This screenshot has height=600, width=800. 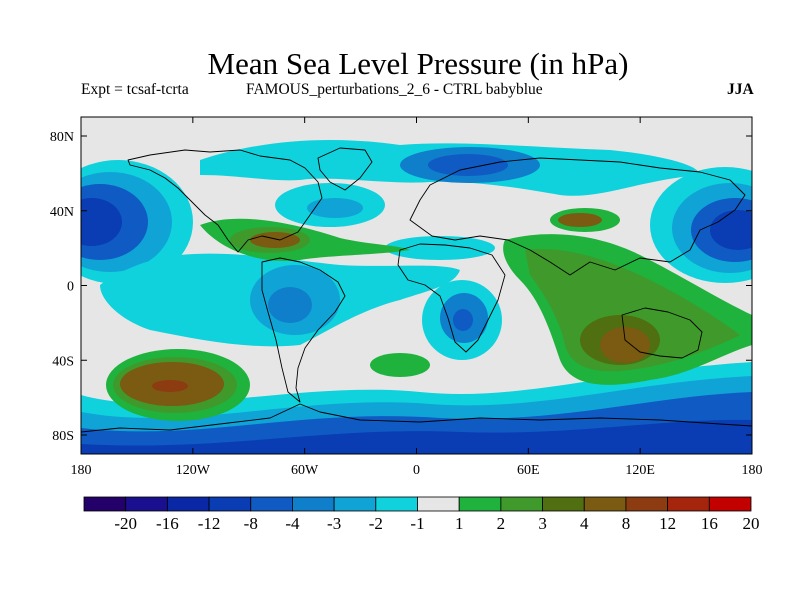 I want to click on satlantic-light, so click(x=400, y=365).